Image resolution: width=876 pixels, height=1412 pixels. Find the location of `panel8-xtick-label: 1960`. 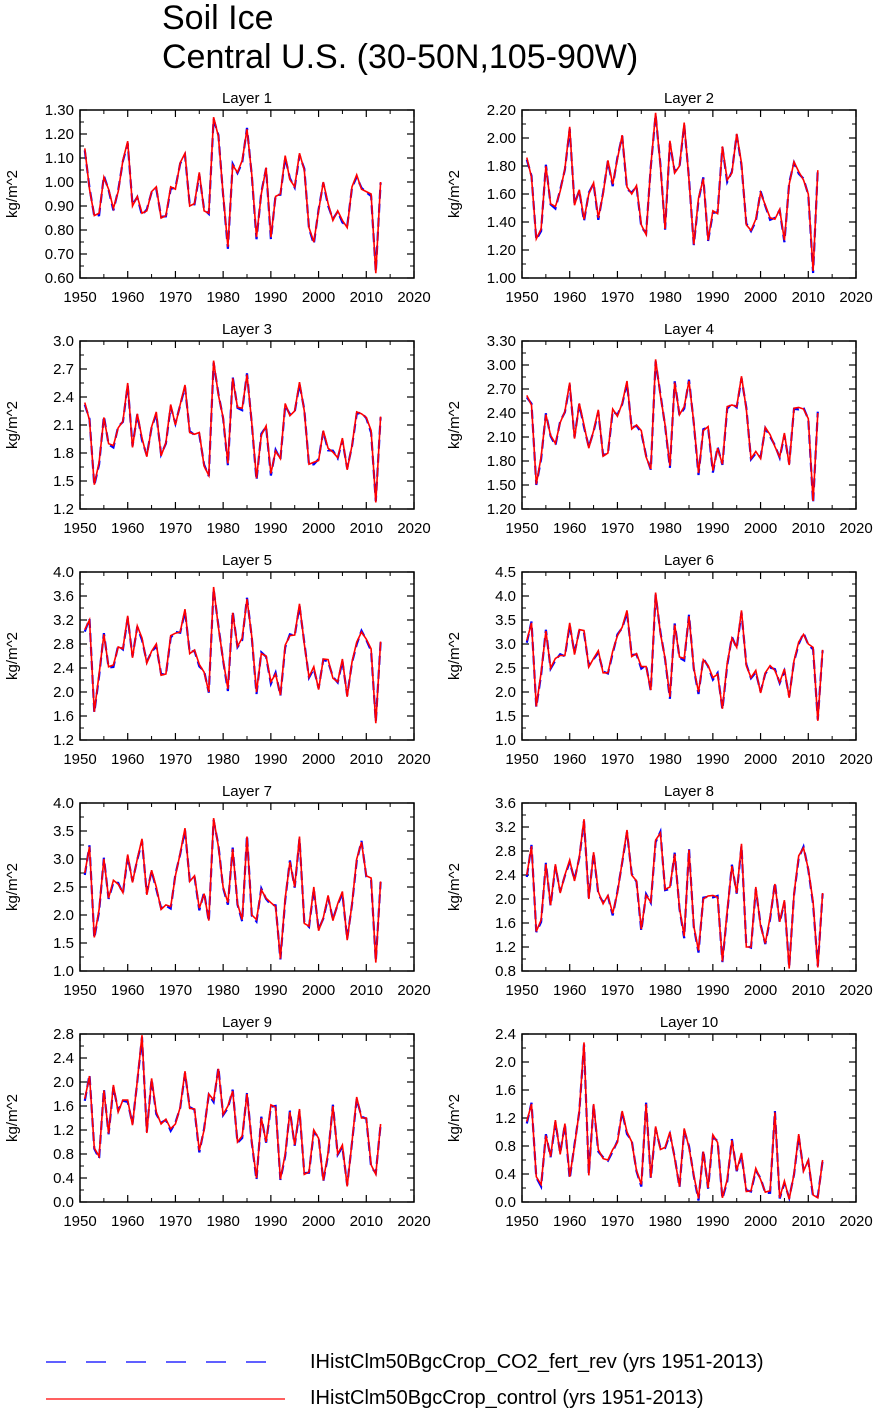

panel8-xtick-label: 1960 is located at coordinates (569, 990).